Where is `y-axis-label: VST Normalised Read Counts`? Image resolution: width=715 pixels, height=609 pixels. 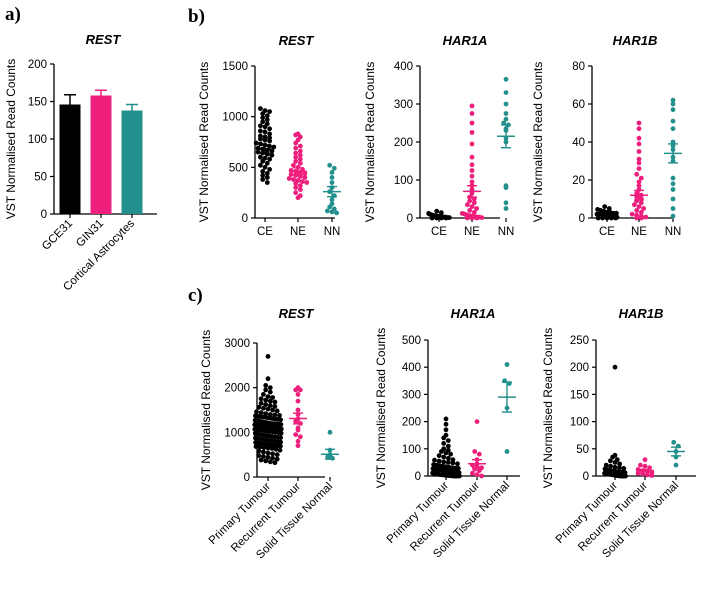
y-axis-label: VST Normalised Read Counts is located at coordinates (381, 408).